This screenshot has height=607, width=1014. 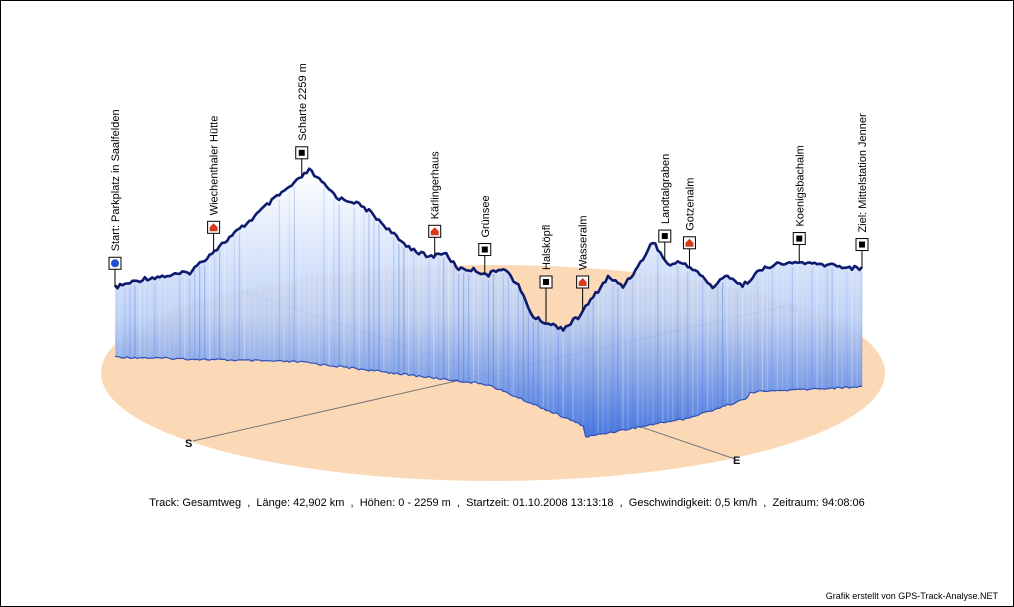 I want to click on waypoint-marker: Wiechenthaler Hütte, so click(x=214, y=184).